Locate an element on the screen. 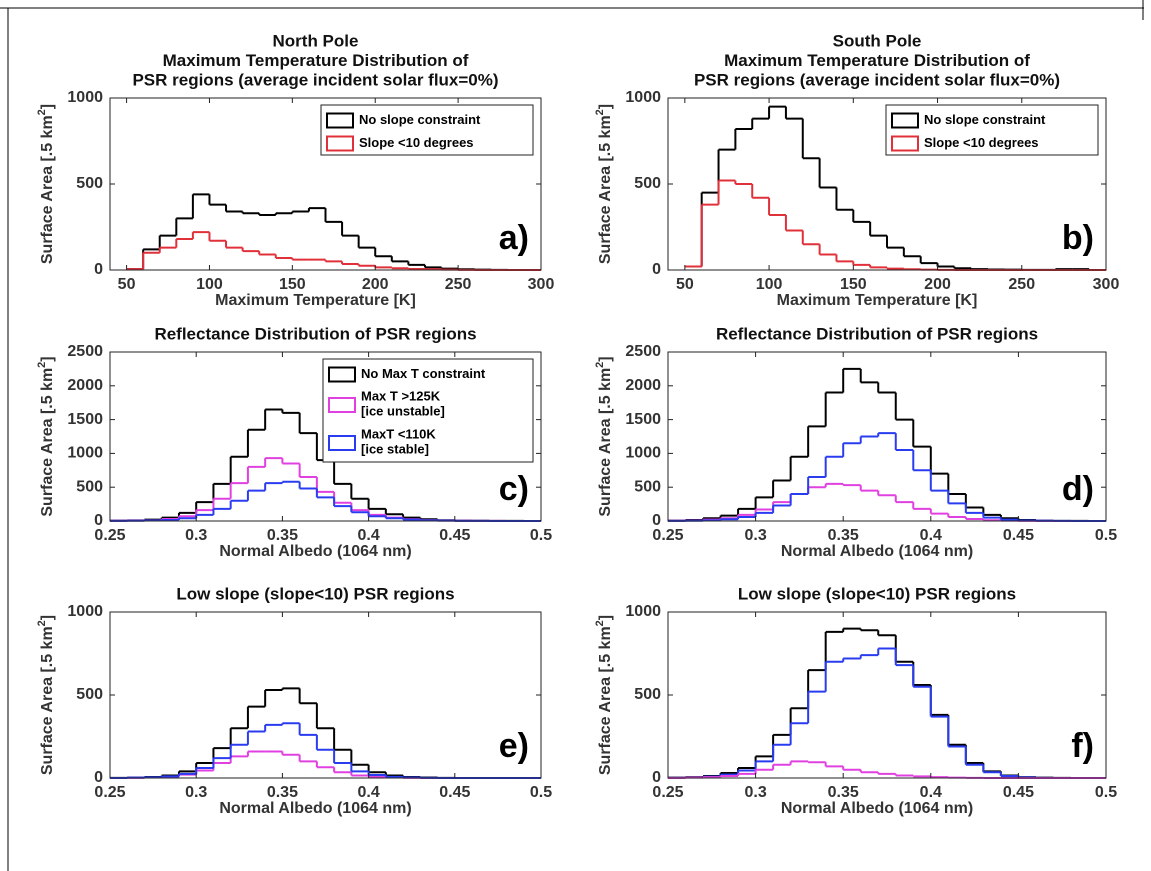 This screenshot has width=1151, height=871. panel-label: a) is located at coordinates (514, 238).